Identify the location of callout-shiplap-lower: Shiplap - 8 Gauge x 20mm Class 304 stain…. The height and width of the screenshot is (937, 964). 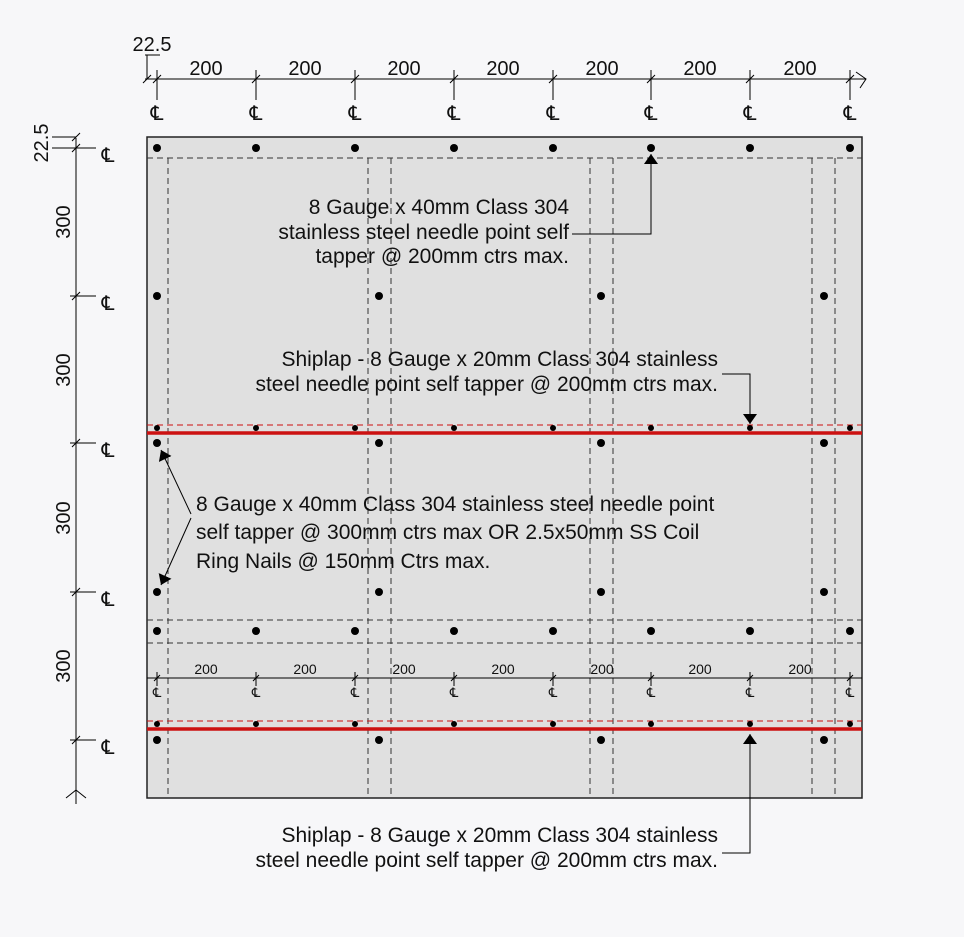
(506, 803).